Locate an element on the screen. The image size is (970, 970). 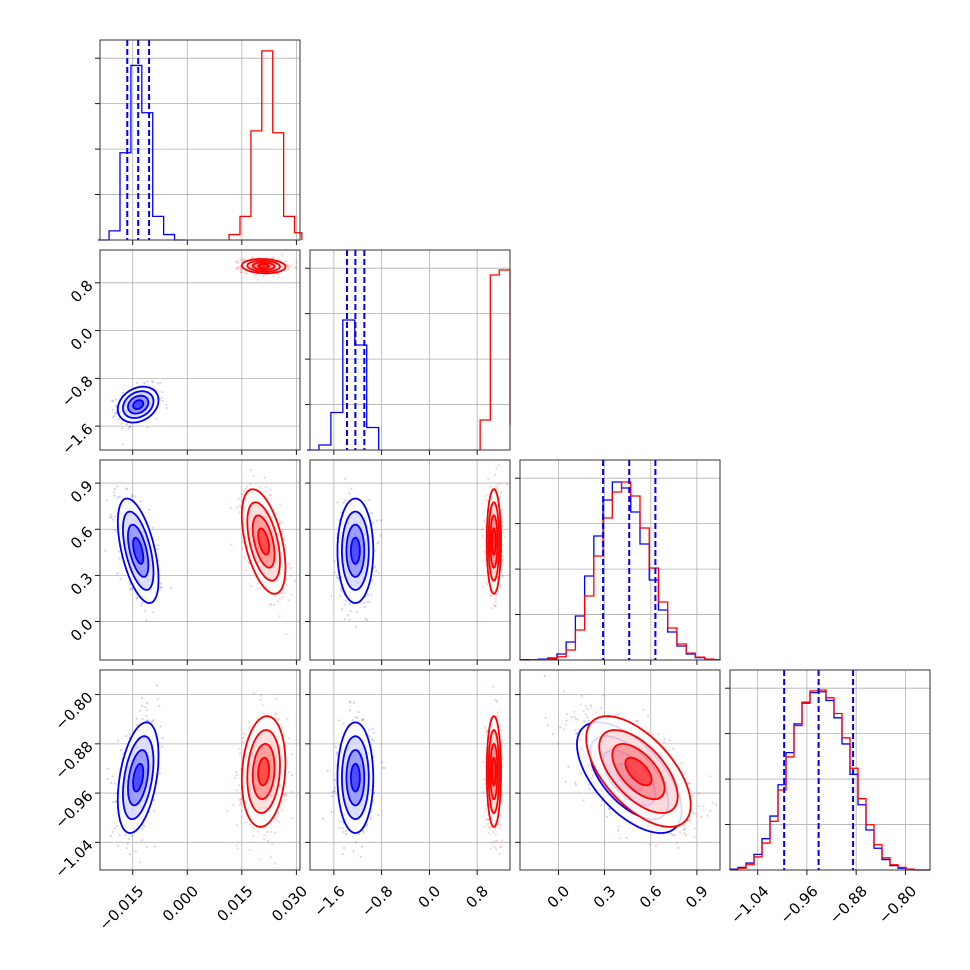
histogram-series-blue is located at coordinates (343, 385).